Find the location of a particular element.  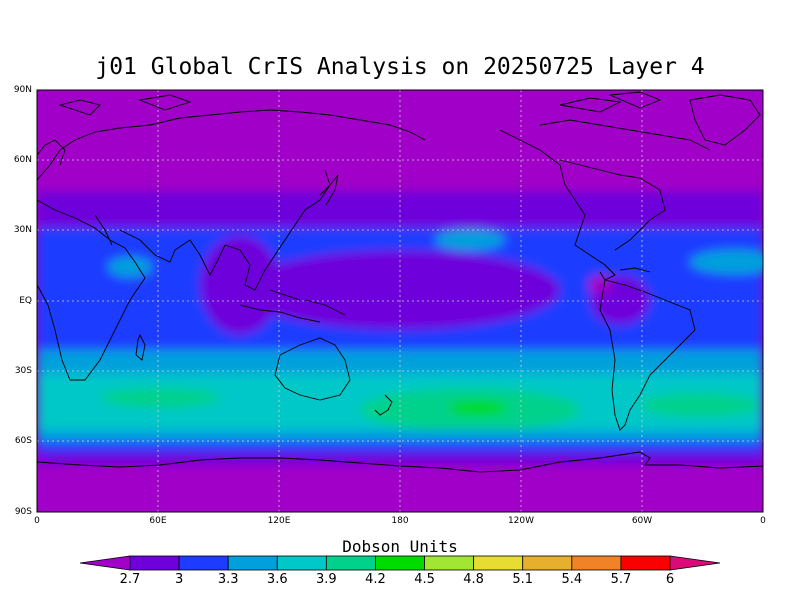

lon-label-120e: 120E is located at coordinates (279, 521).